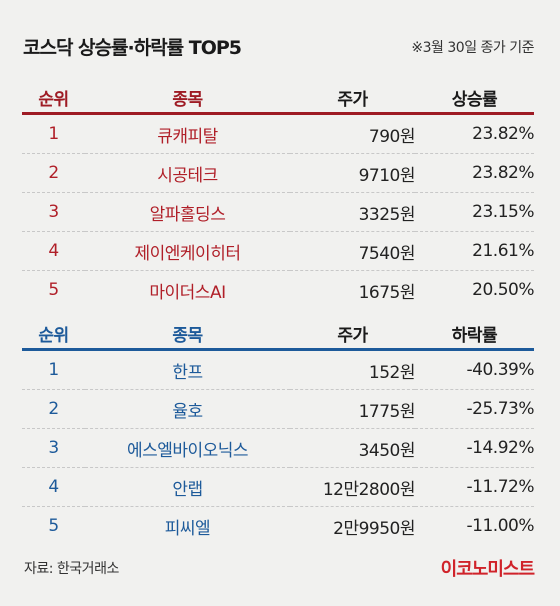 This screenshot has height=606, width=560. What do you see at coordinates (500, 526) in the screenshot?
I see `rate-cell: -11.00%` at bounding box center [500, 526].